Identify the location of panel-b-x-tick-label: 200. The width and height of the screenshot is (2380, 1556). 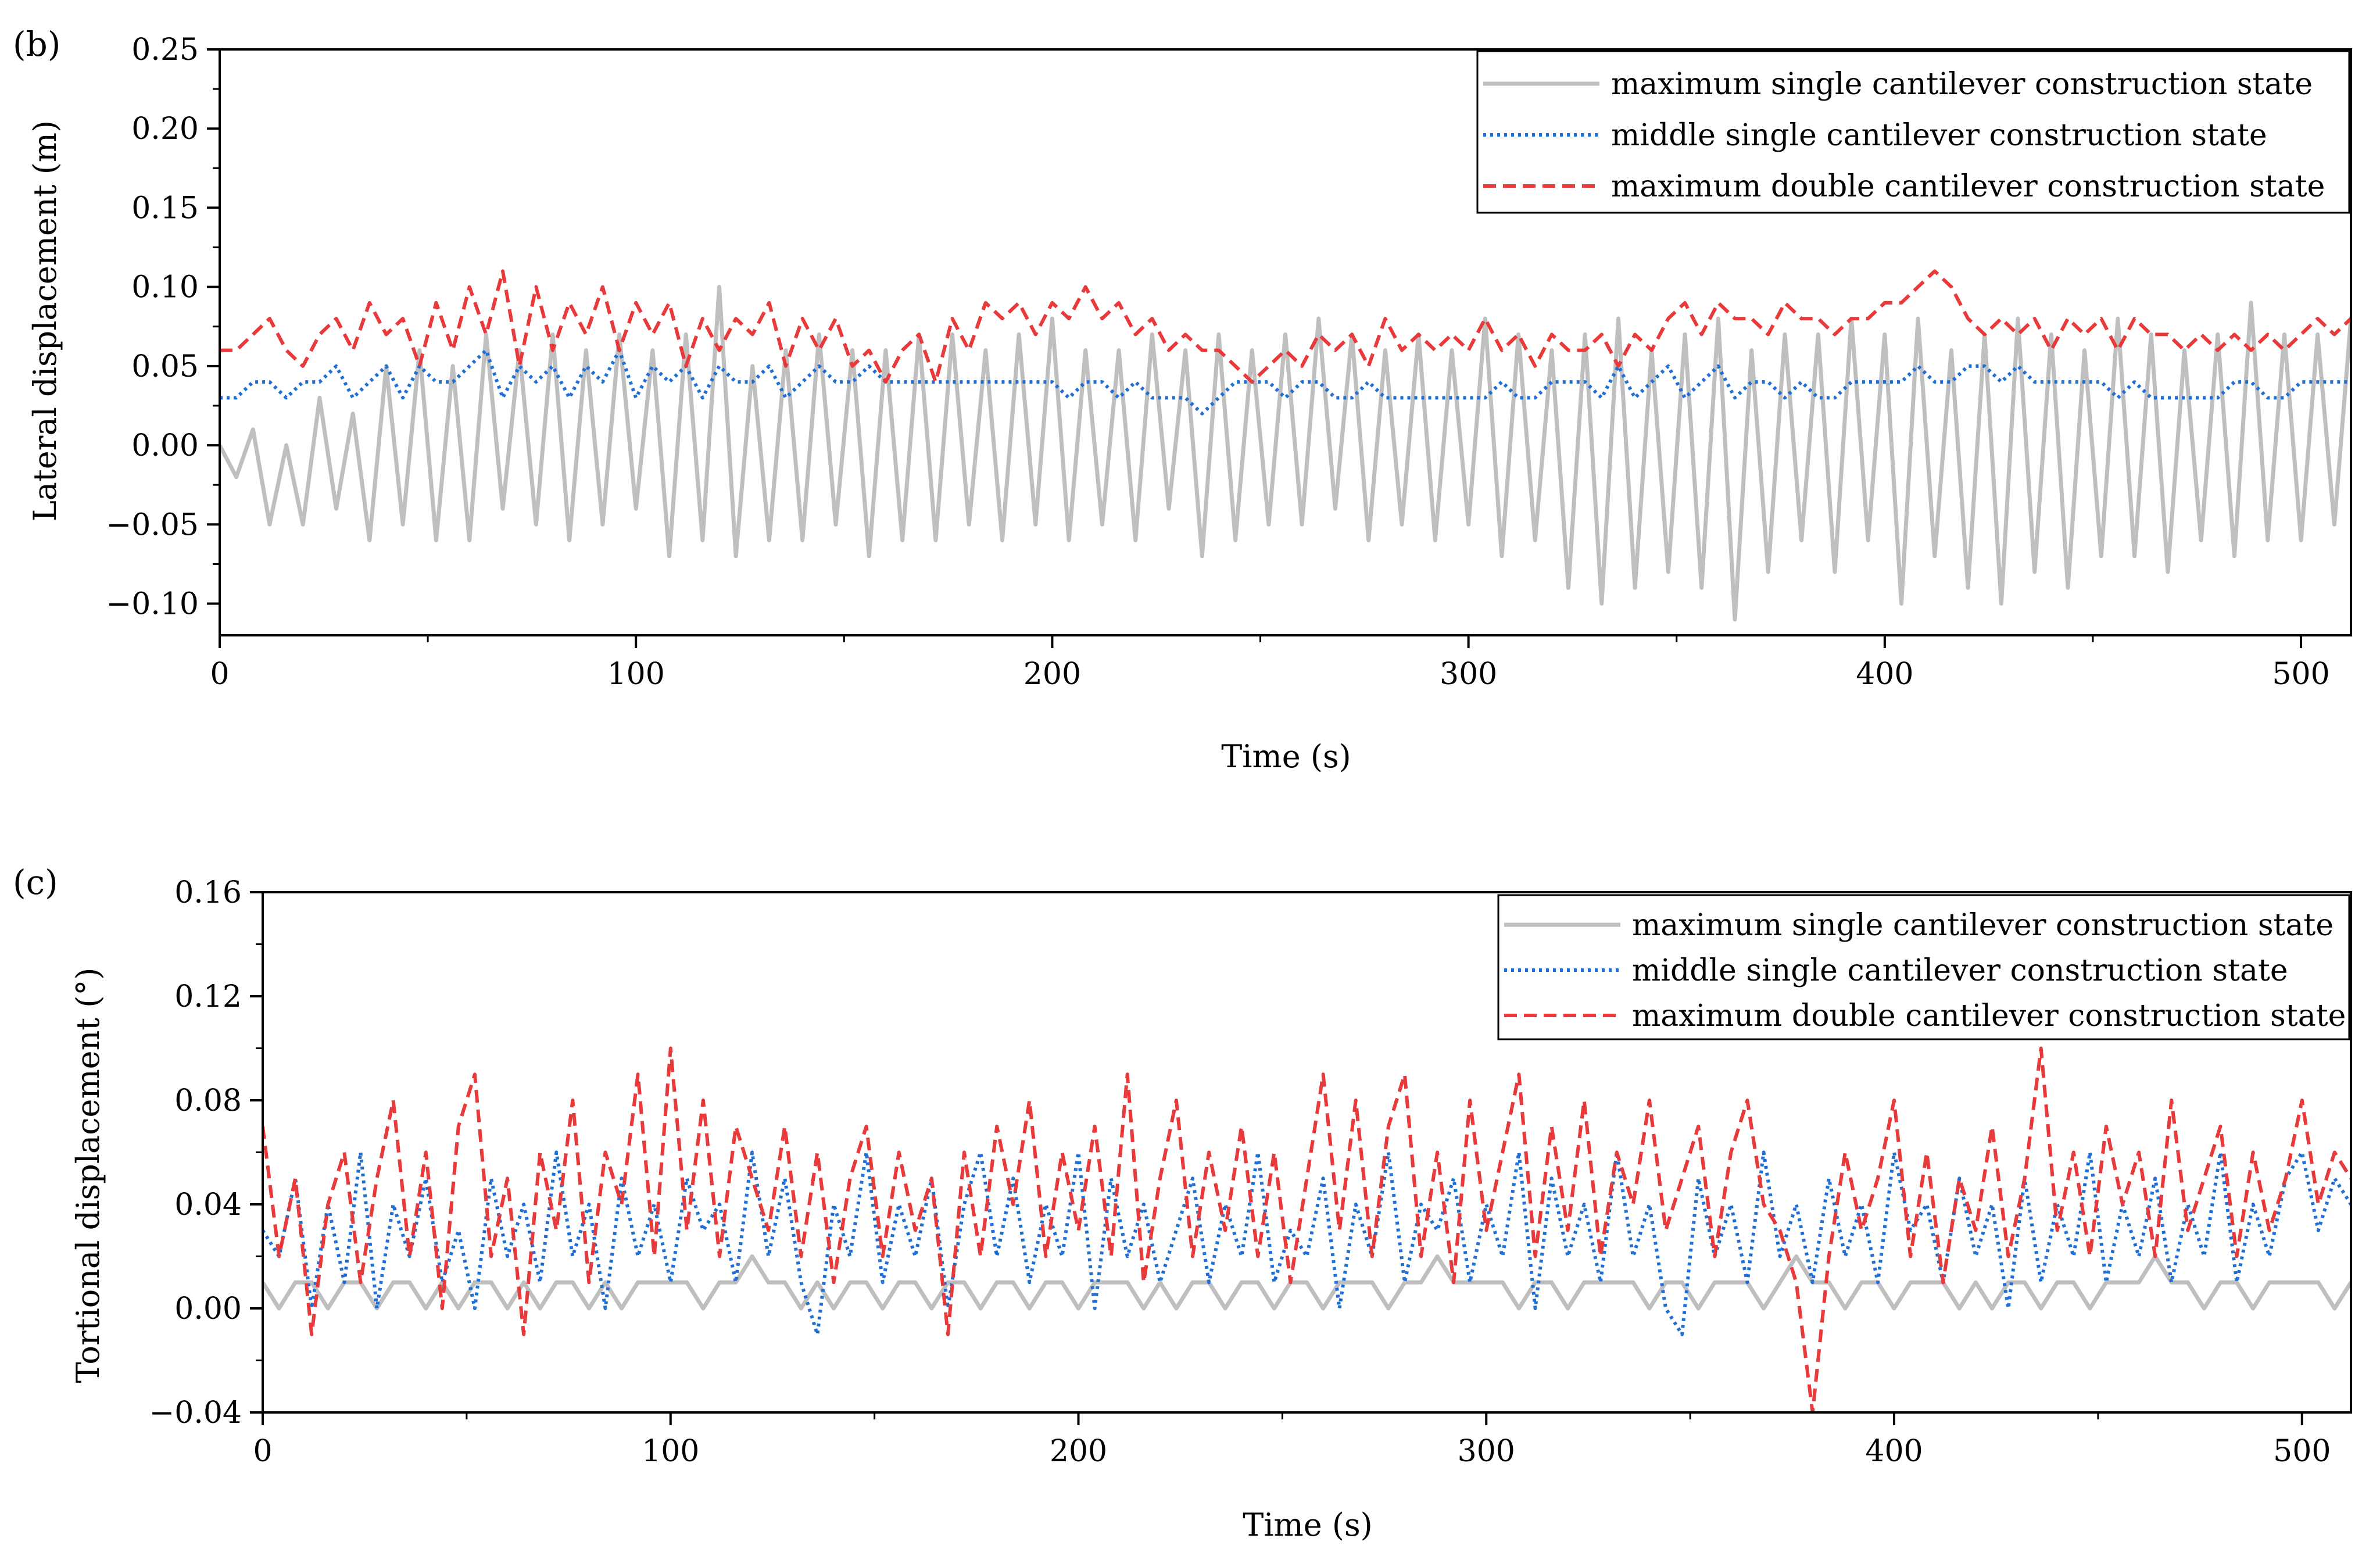
(1052, 675).